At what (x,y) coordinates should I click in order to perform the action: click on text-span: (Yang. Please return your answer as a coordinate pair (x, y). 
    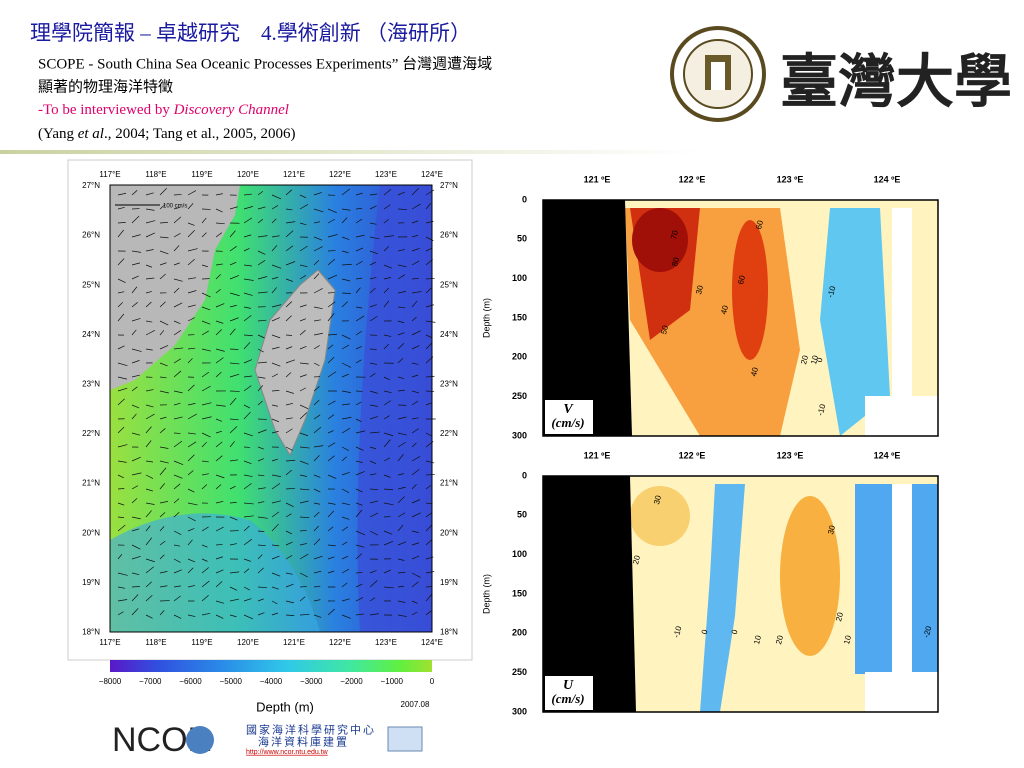
    Looking at the image, I should click on (58, 134).